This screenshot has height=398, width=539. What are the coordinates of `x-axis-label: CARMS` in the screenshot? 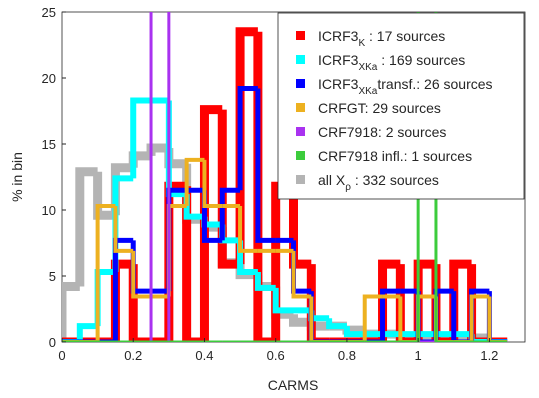 It's located at (293, 385).